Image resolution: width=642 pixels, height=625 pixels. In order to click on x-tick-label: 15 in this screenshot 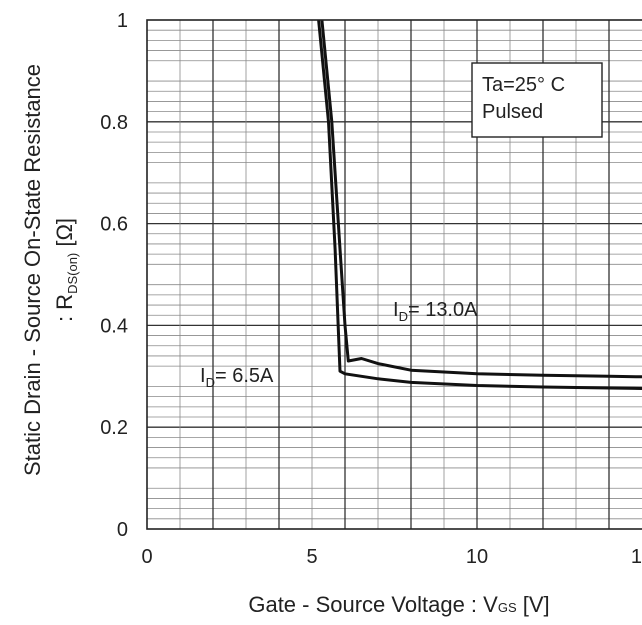, I will do `click(636, 557)`.